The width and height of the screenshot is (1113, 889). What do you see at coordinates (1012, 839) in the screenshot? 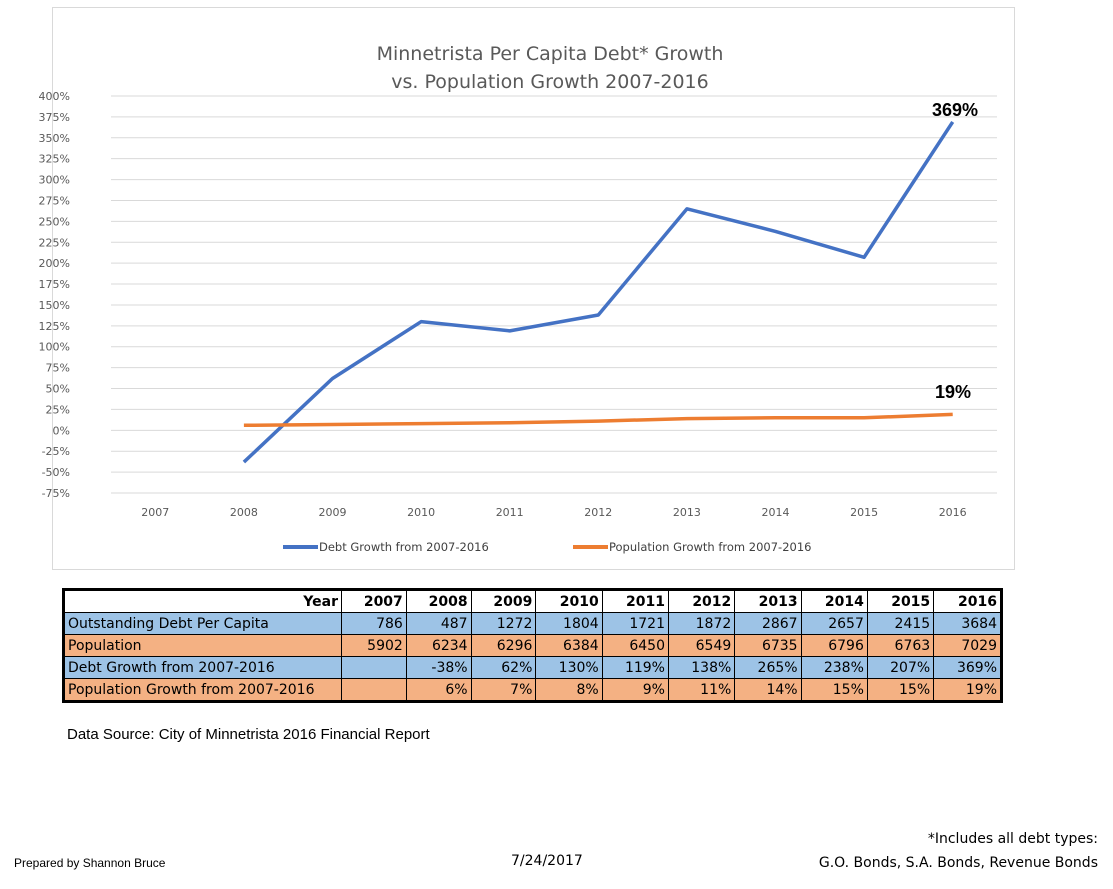
I see `footnote-line-1: *Includes all debt types:` at bounding box center [1012, 839].